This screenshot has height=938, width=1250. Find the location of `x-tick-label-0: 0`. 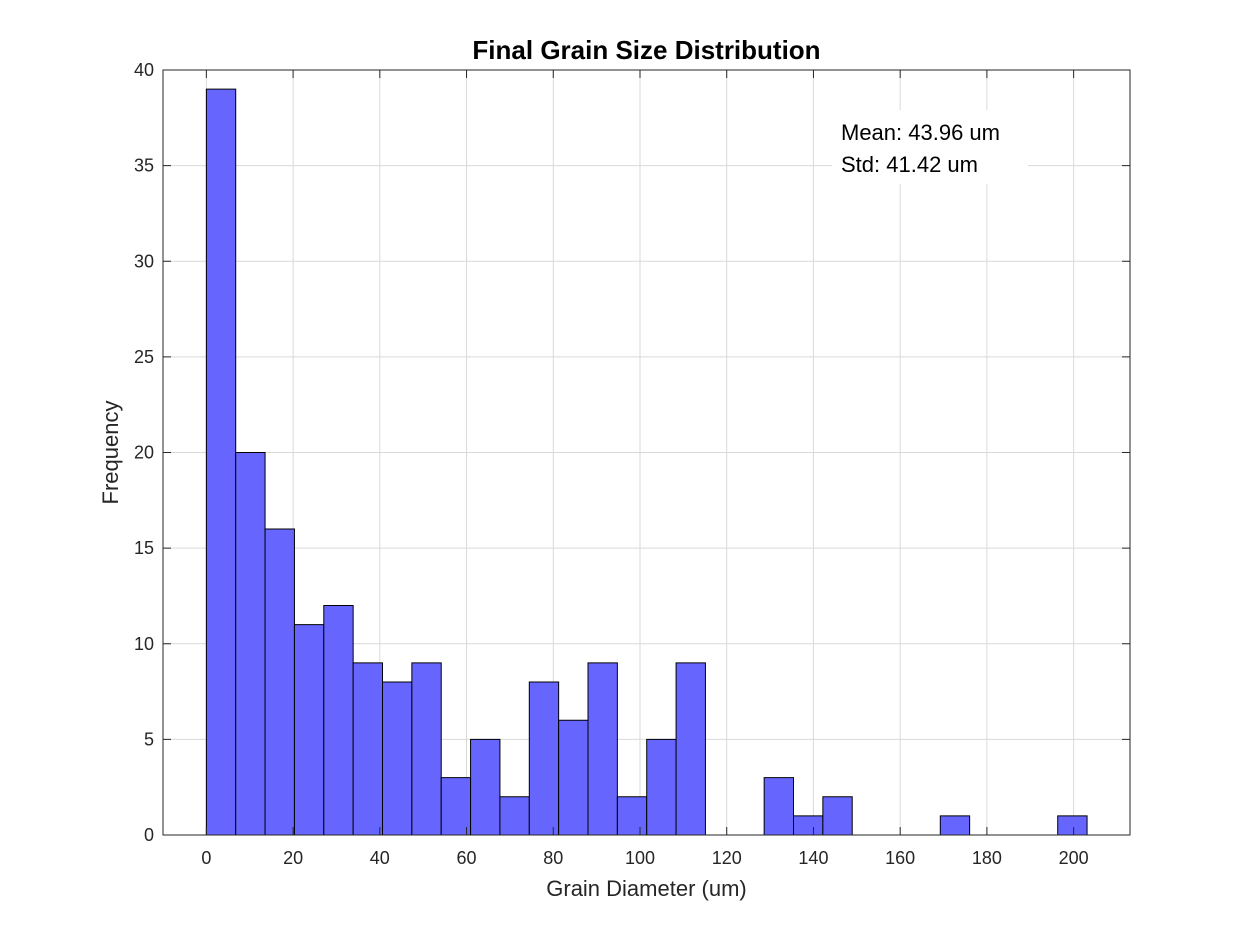

x-tick-label-0: 0 is located at coordinates (206, 858).